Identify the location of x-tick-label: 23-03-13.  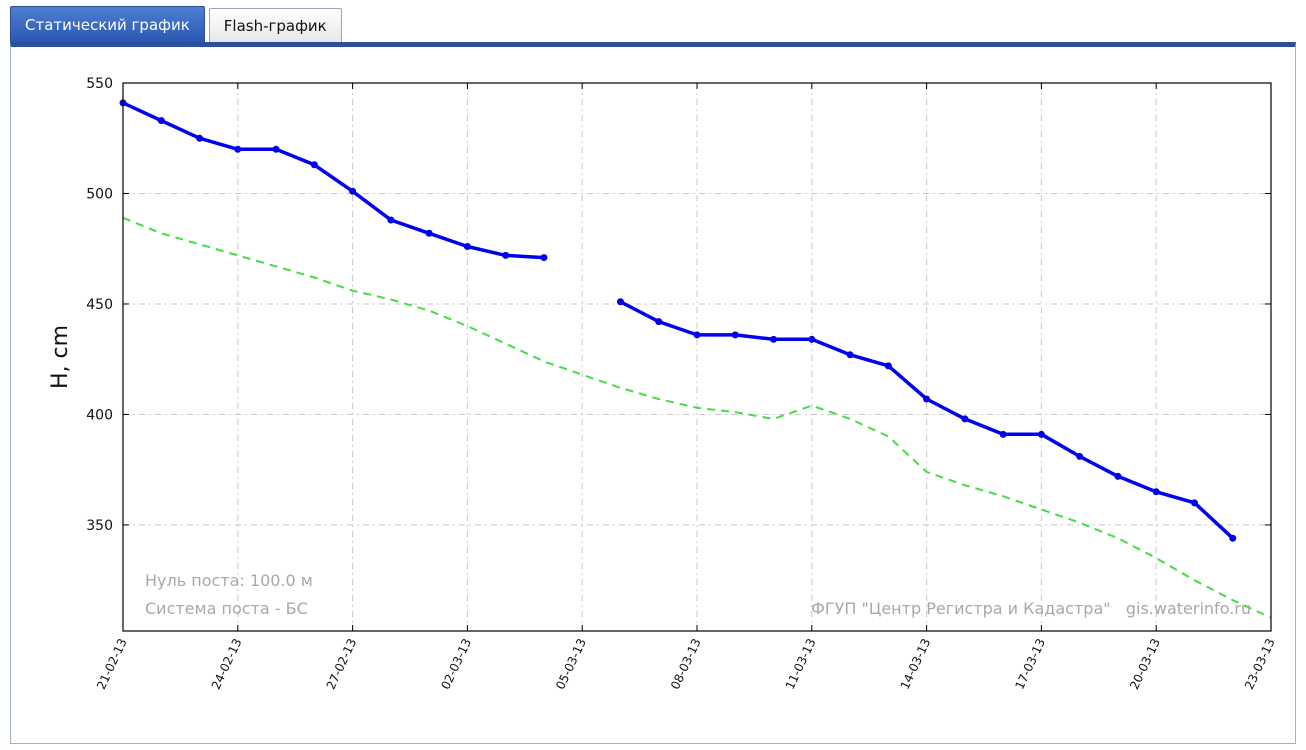
(1260, 663).